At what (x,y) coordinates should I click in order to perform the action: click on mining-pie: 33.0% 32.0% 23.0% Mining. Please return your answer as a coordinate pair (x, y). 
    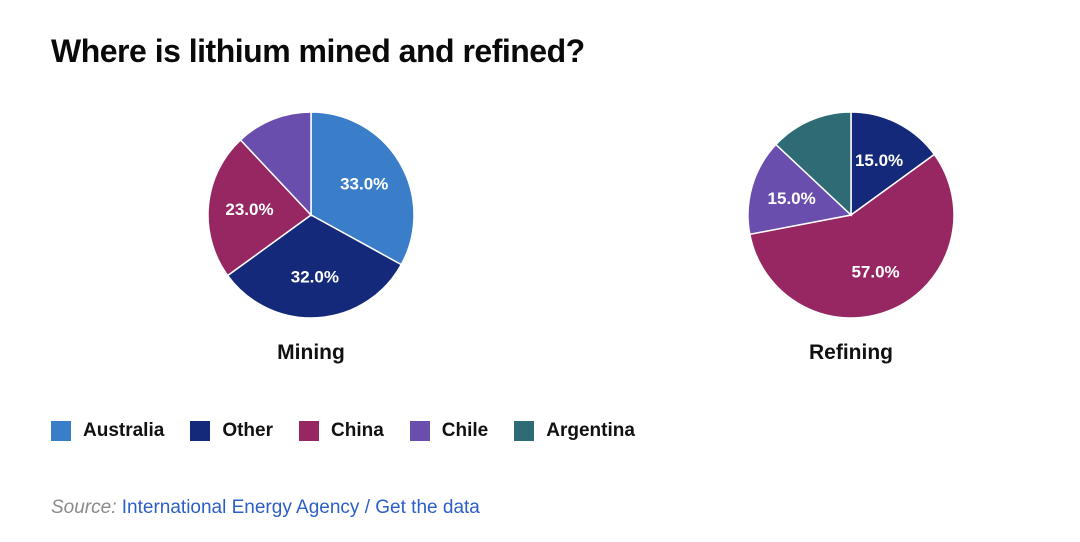
    Looking at the image, I should click on (311, 237).